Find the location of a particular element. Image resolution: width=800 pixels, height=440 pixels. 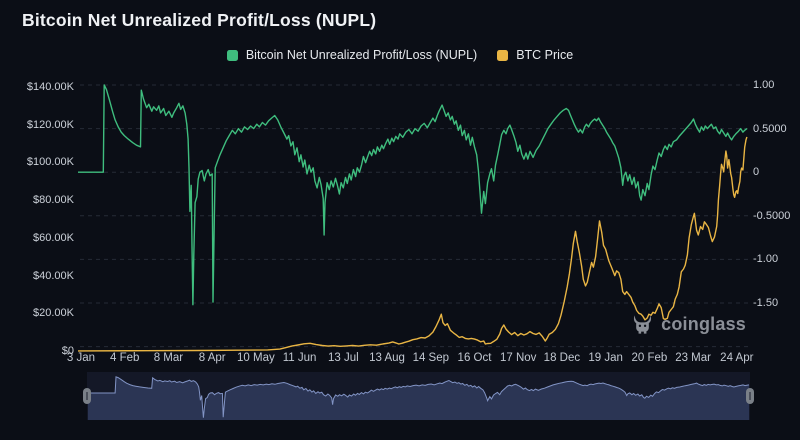

x-axis-tick-label: 8 Apr is located at coordinates (212, 358).